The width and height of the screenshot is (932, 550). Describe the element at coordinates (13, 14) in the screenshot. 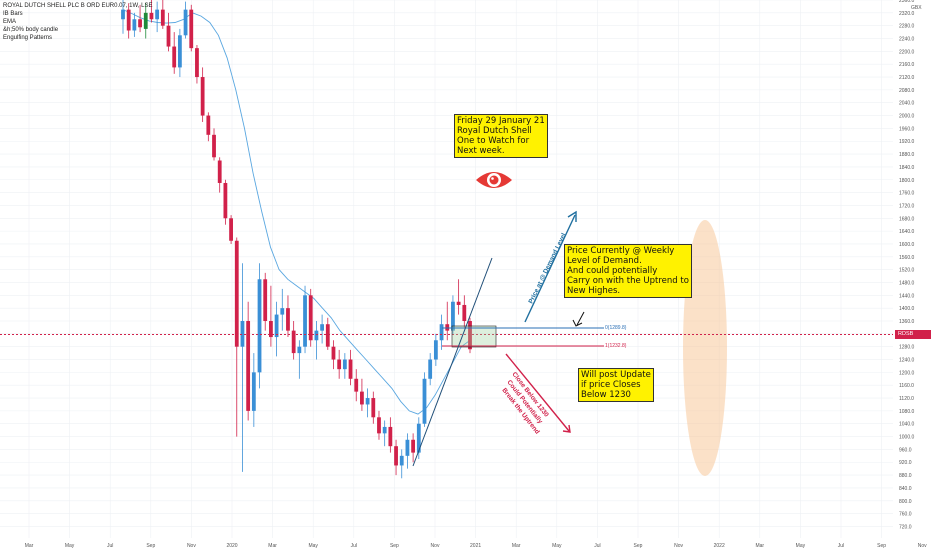

I see `legend-item: IB Bars` at that location.